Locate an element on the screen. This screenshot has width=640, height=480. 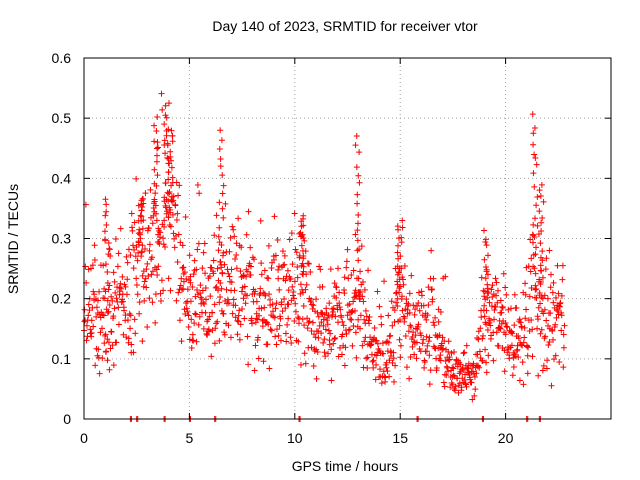
y-tick-label: 0.4 is located at coordinates (62, 178).